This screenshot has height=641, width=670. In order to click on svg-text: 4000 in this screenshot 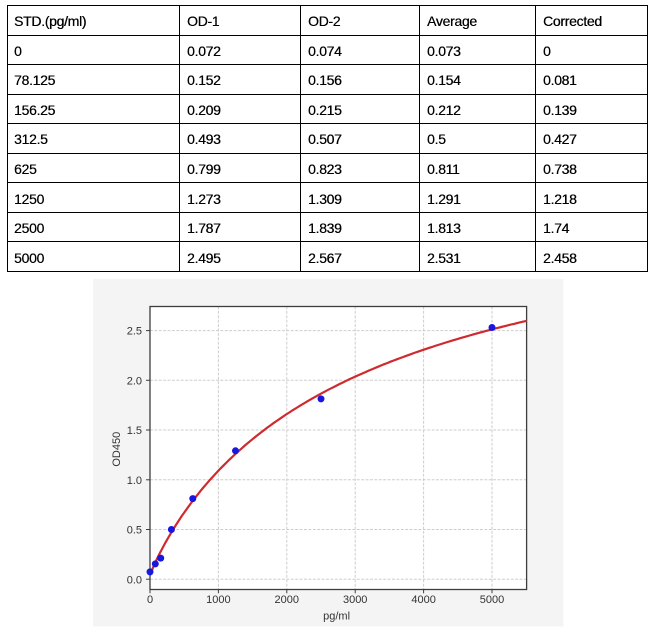, I will do `click(423, 600)`.